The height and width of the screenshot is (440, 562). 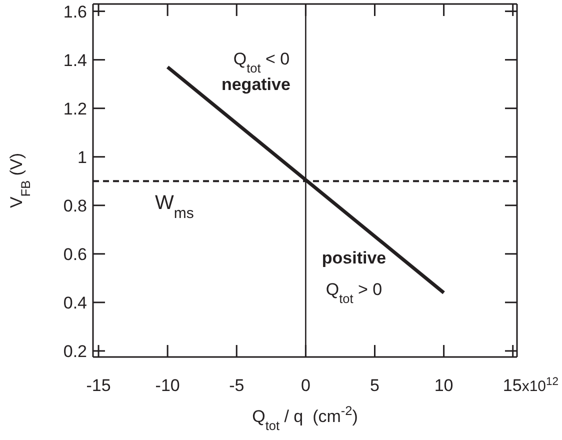 What do you see at coordinates (75, 302) in the screenshot?
I see `y-tick-label: 0.4` at bounding box center [75, 302].